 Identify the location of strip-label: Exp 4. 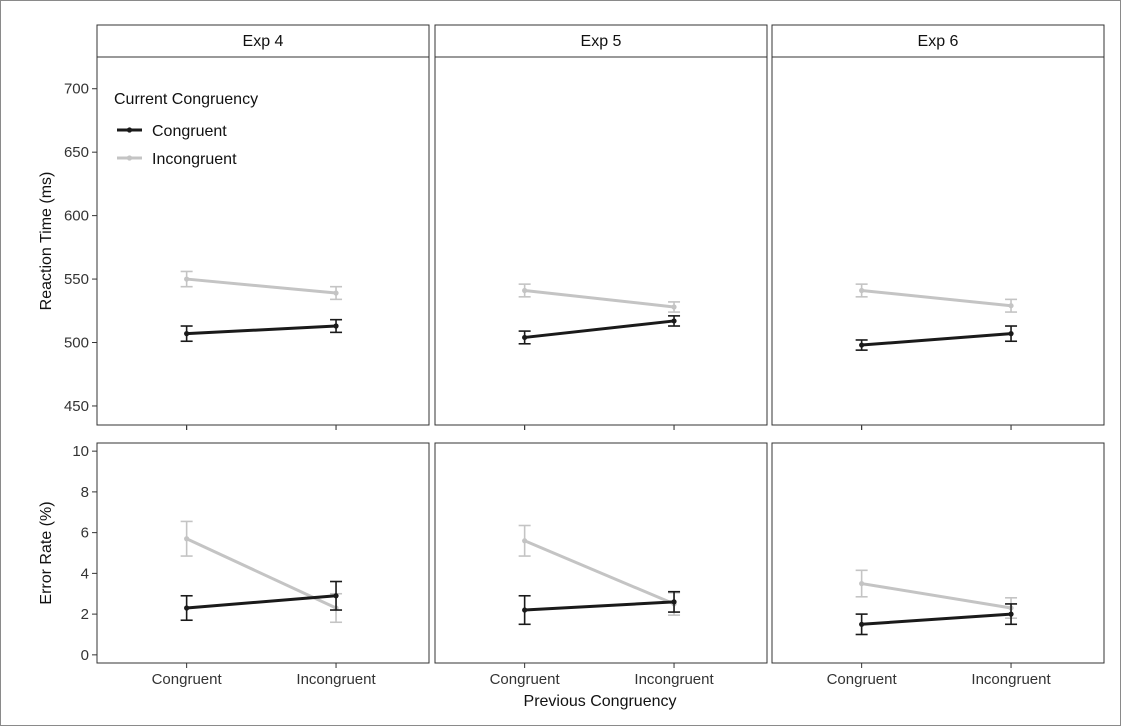
(263, 41).